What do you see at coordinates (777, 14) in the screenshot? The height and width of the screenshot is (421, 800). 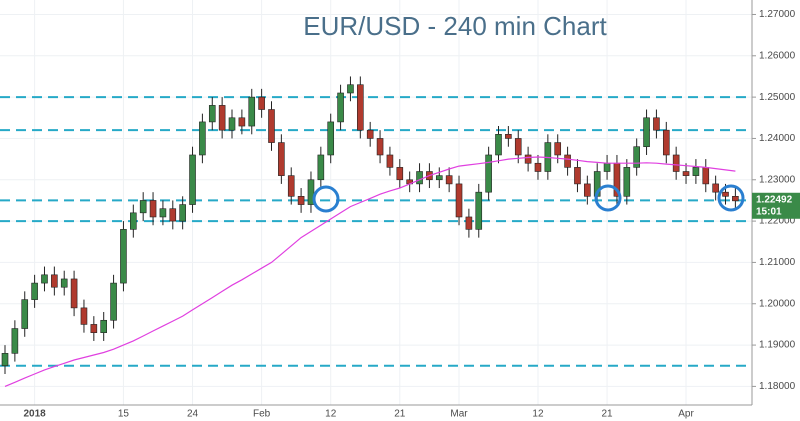 I see `y-tick-label: 1.27000` at bounding box center [777, 14].